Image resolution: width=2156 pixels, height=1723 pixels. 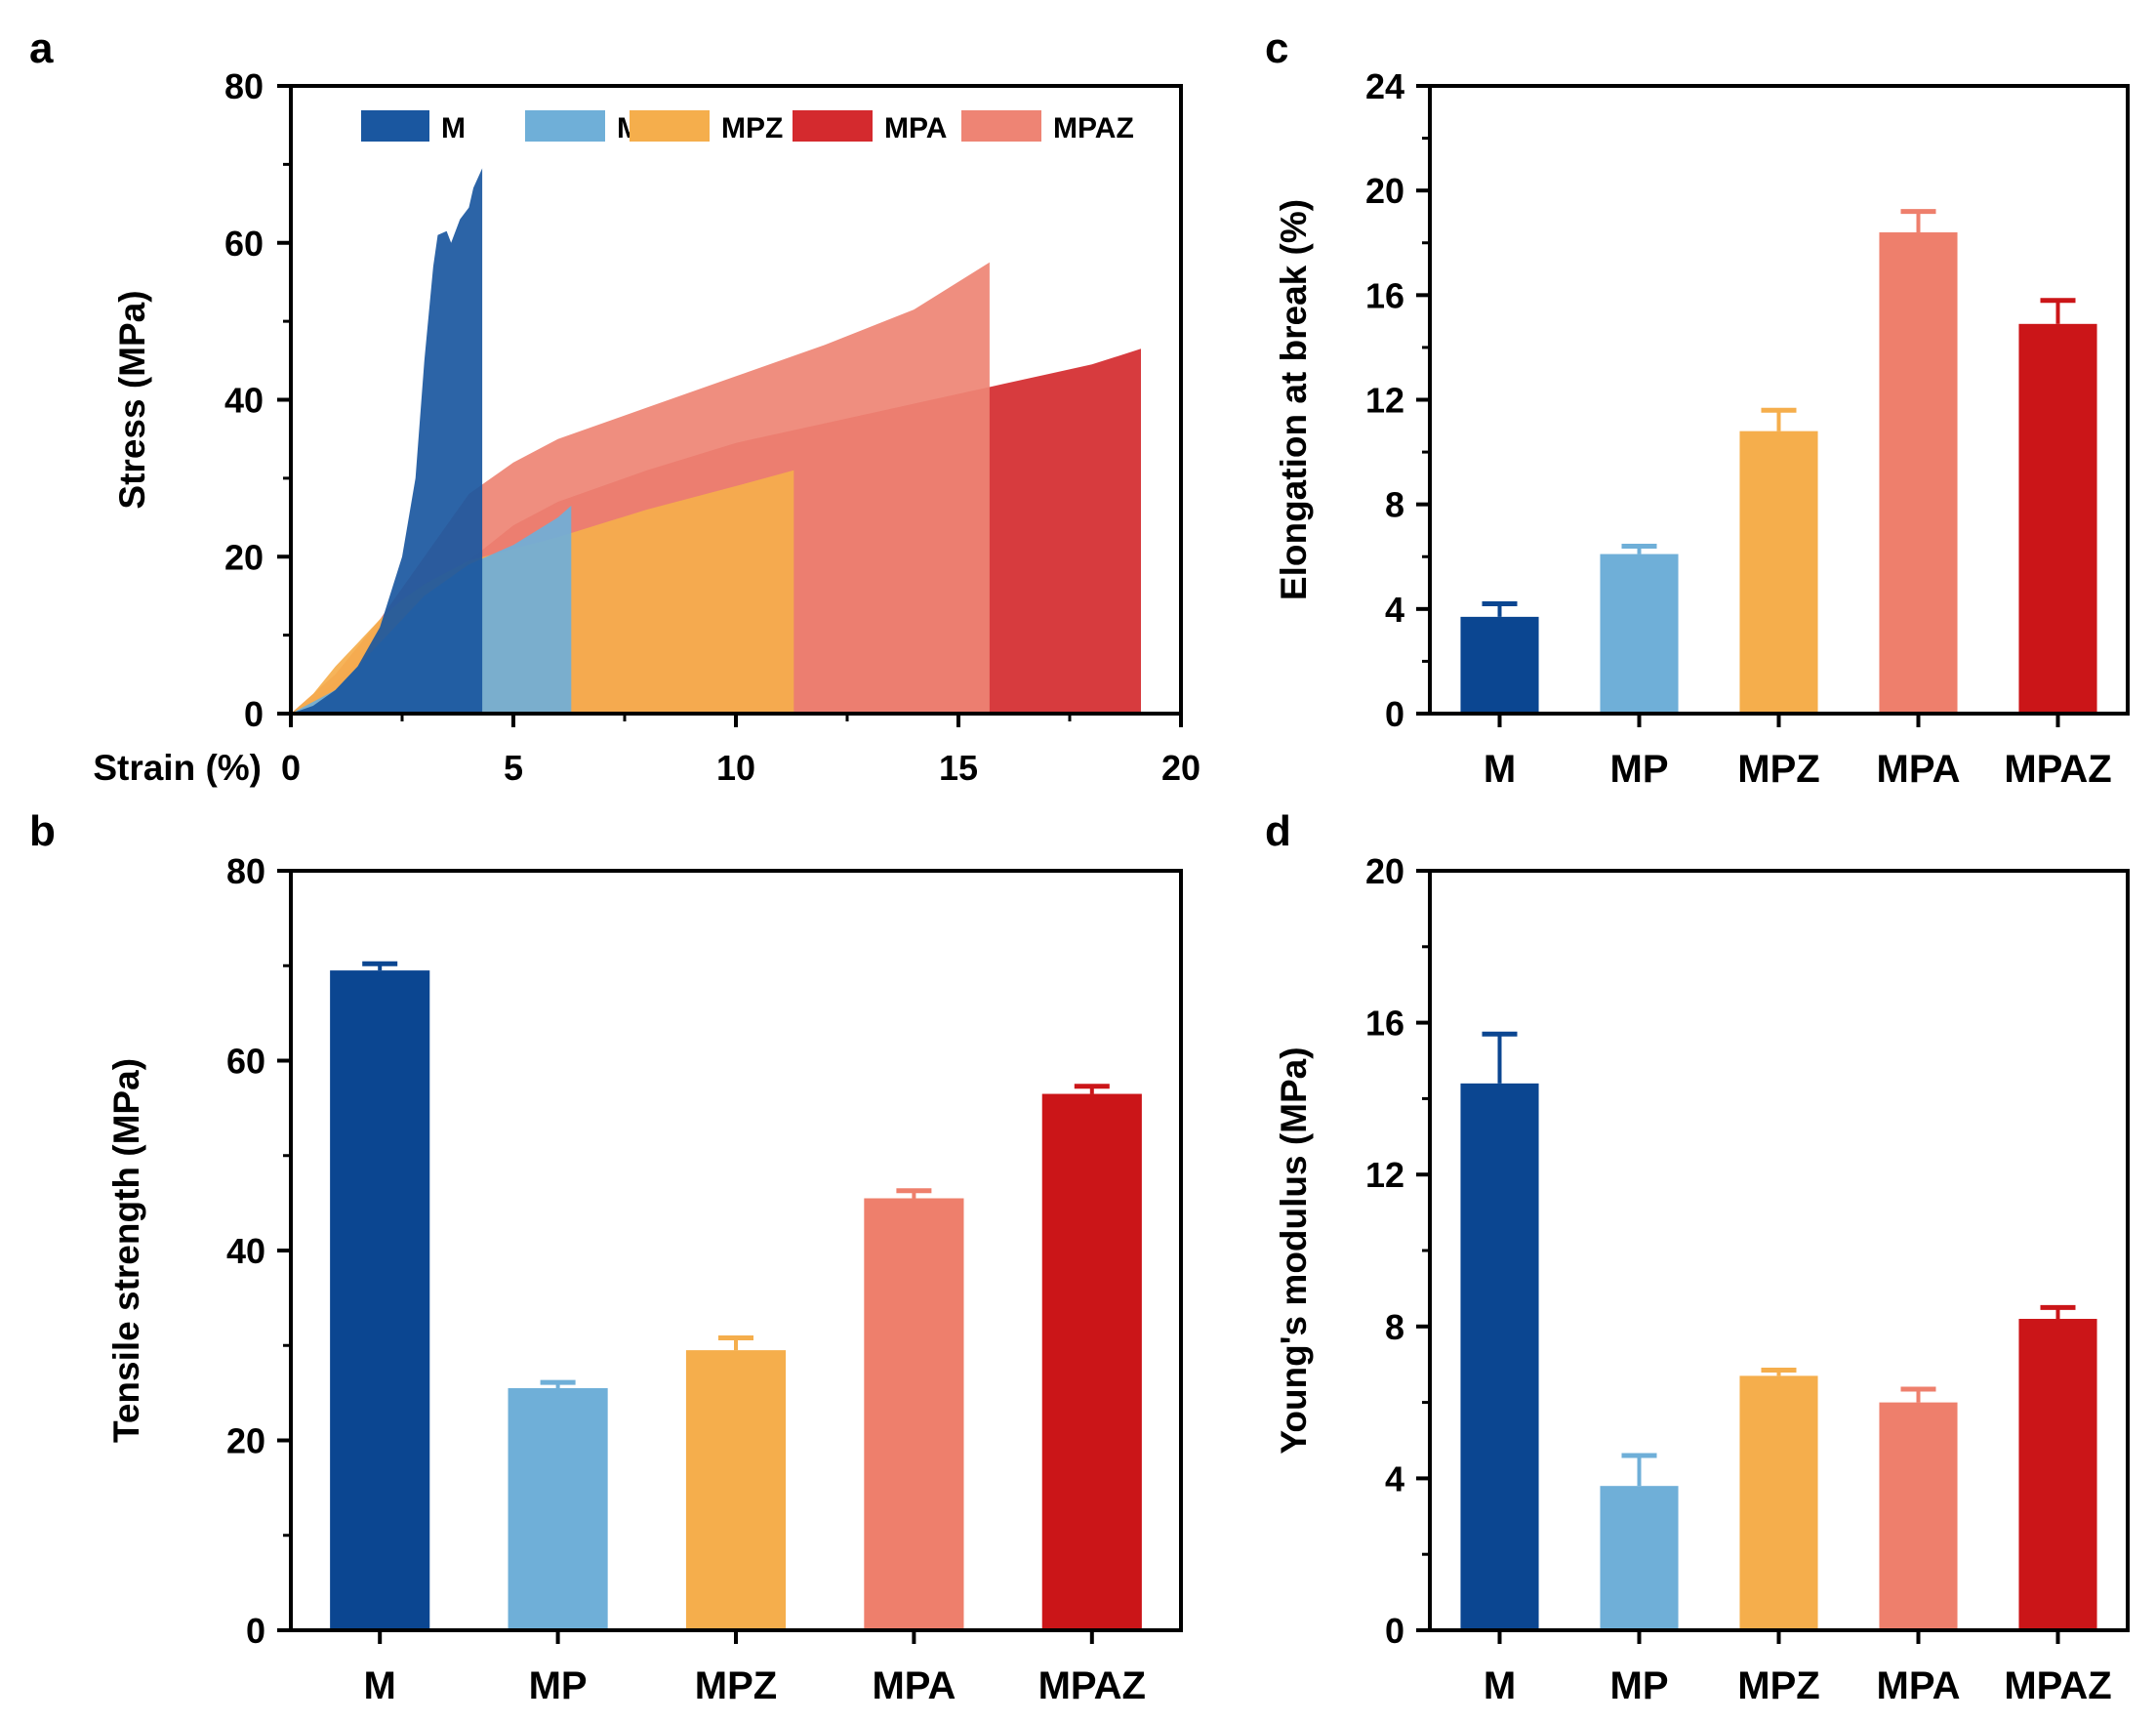 What do you see at coordinates (395, 126) in the screenshot?
I see `legend-swatch-m` at bounding box center [395, 126].